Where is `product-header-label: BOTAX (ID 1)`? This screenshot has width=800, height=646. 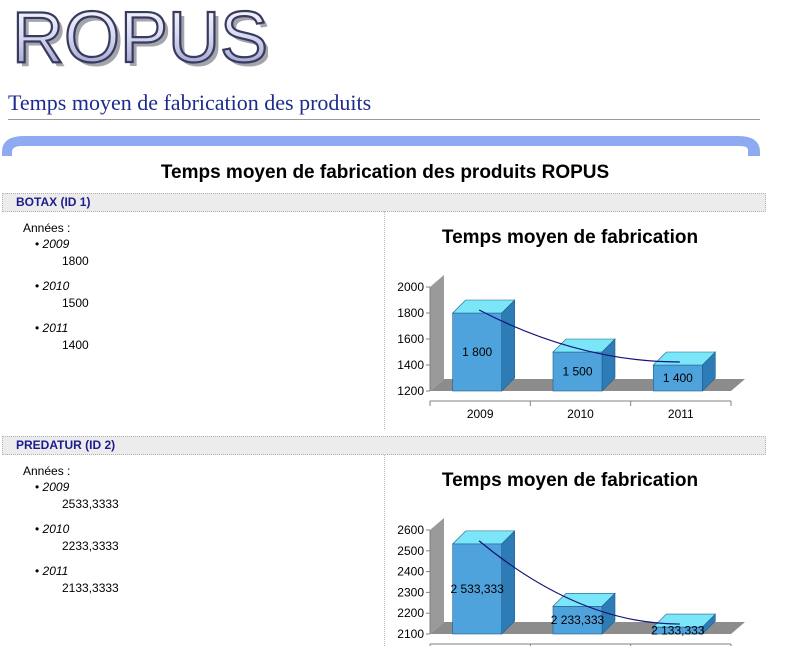 product-header-label: BOTAX (ID 1) is located at coordinates (53, 202).